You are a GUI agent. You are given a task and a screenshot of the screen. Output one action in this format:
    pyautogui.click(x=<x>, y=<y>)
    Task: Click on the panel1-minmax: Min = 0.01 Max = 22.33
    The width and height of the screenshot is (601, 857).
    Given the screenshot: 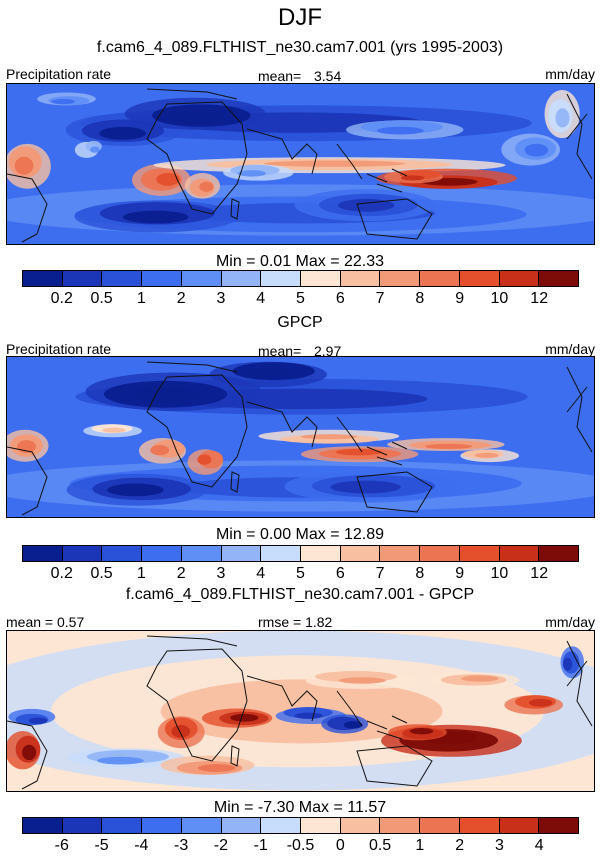 What is the action you would take?
    pyautogui.click(x=300, y=261)
    